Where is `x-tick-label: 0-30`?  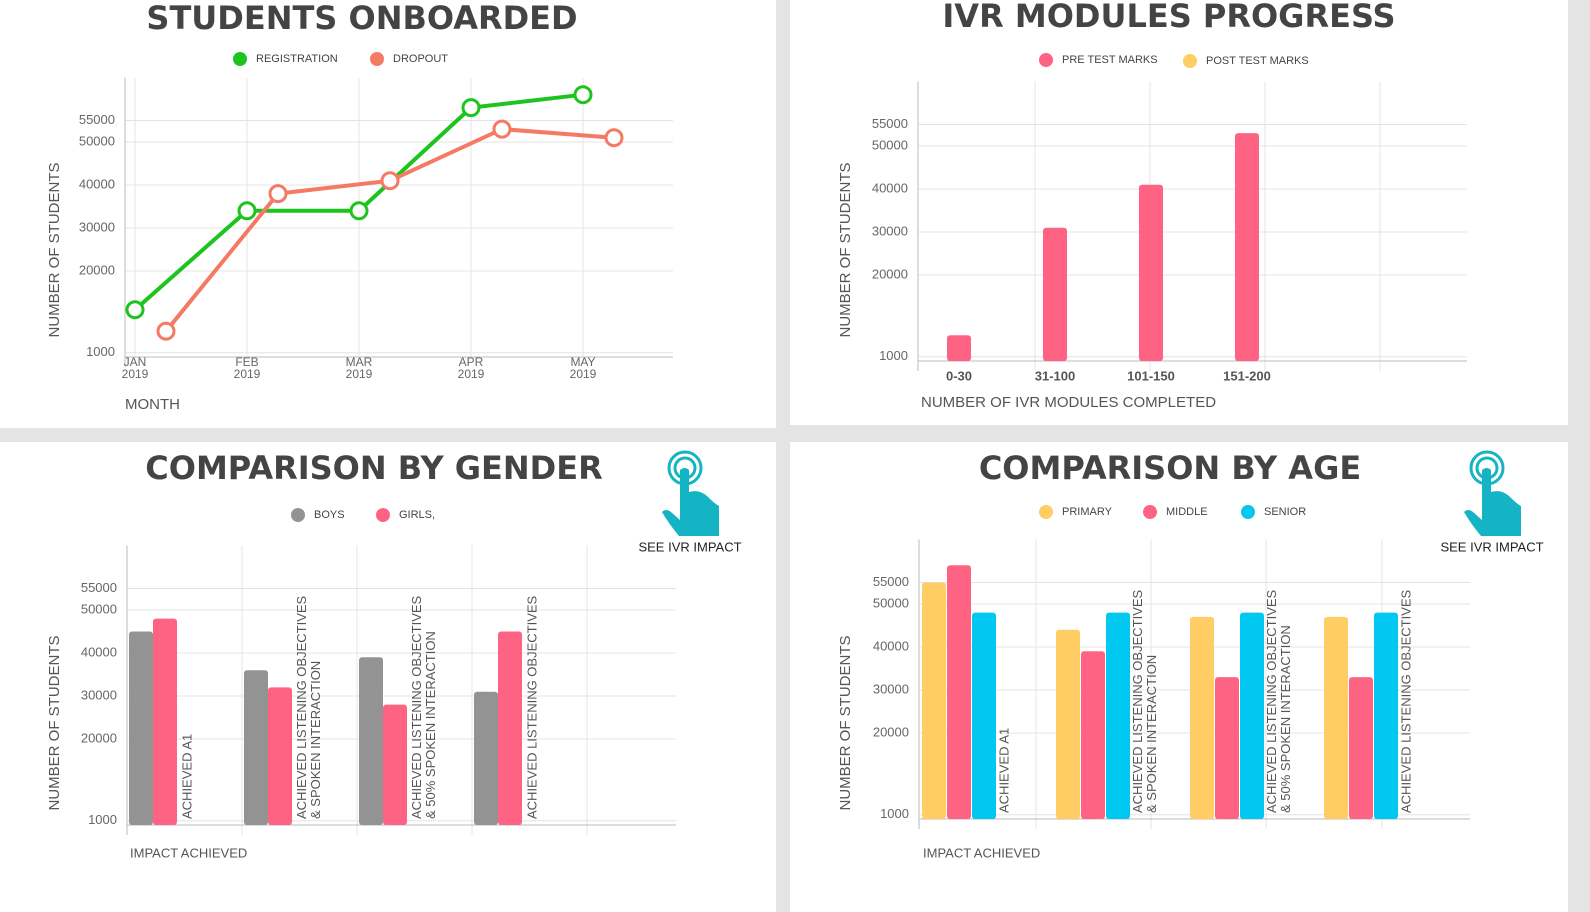 x-tick-label: 0-30 is located at coordinates (959, 375).